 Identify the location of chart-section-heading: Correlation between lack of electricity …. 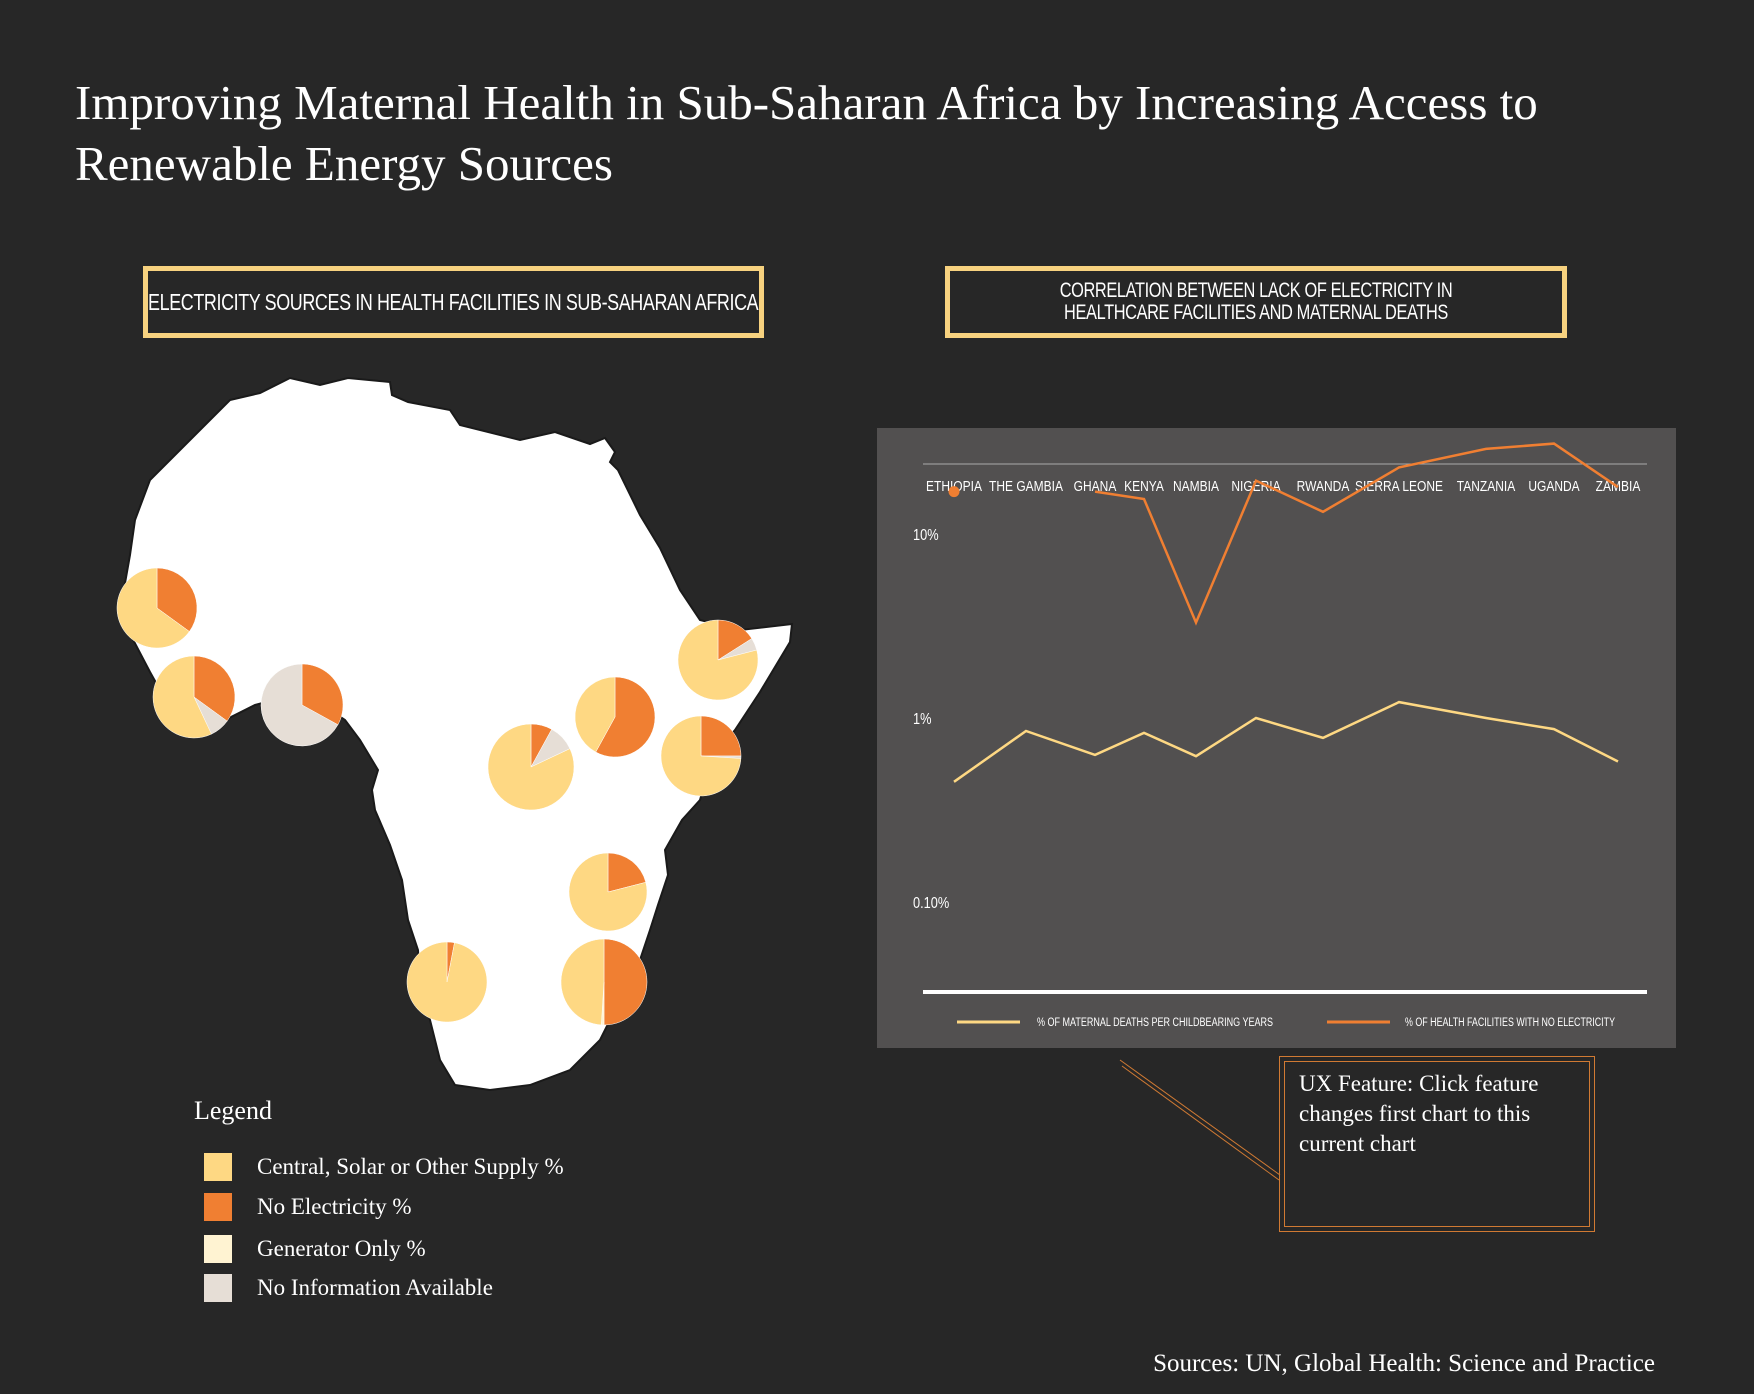
(1256, 302).